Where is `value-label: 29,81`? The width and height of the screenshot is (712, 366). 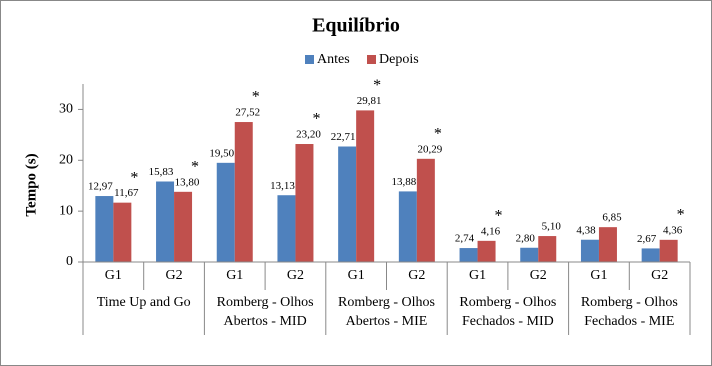
value-label: 29,81 is located at coordinates (369, 101).